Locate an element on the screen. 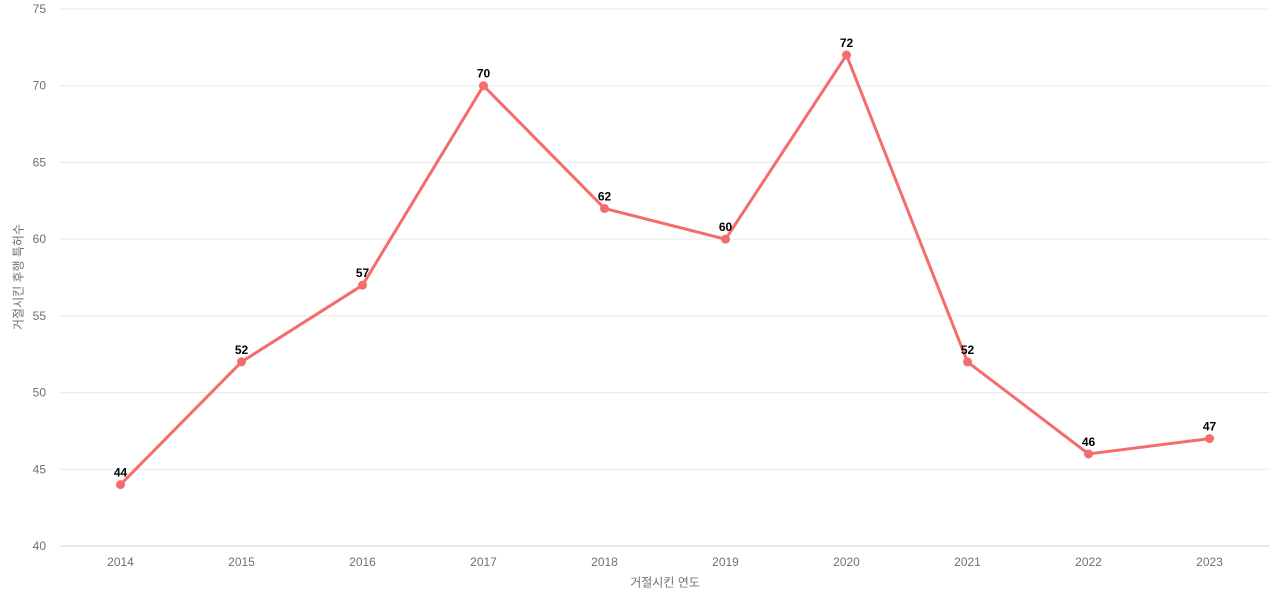 The height and width of the screenshot is (600, 1280). x-tick-label: 2023 is located at coordinates (1209, 562).